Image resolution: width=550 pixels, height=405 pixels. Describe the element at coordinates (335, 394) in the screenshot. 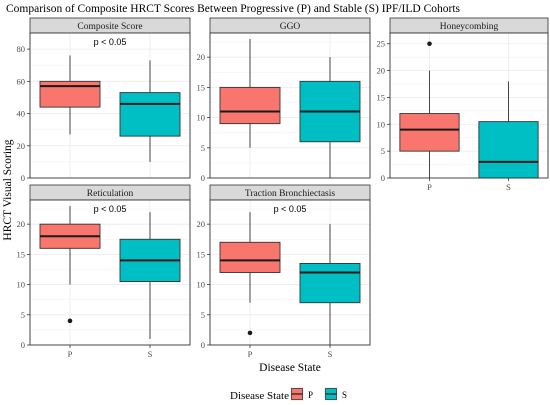

I see `legend-item-s: S` at that location.